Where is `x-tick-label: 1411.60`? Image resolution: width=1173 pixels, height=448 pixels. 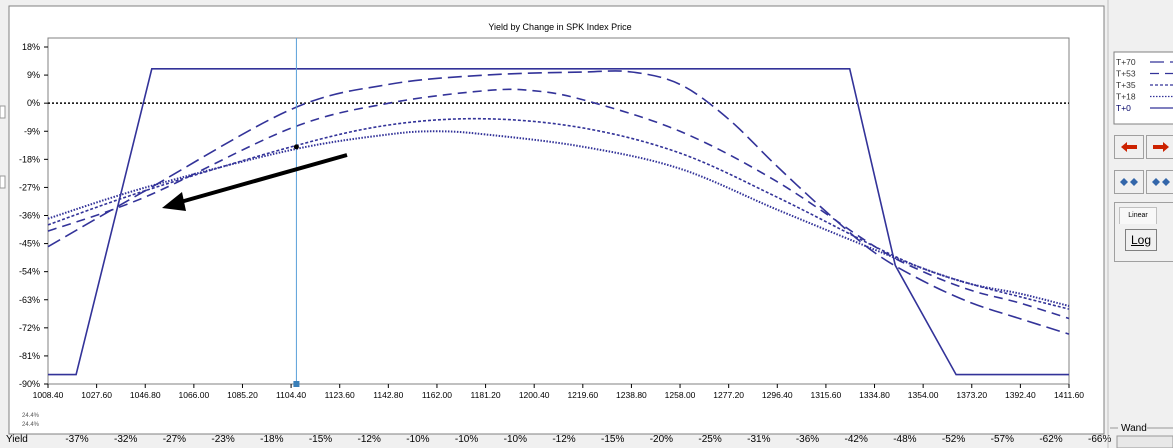 x-tick-label: 1411.60 is located at coordinates (1069, 395).